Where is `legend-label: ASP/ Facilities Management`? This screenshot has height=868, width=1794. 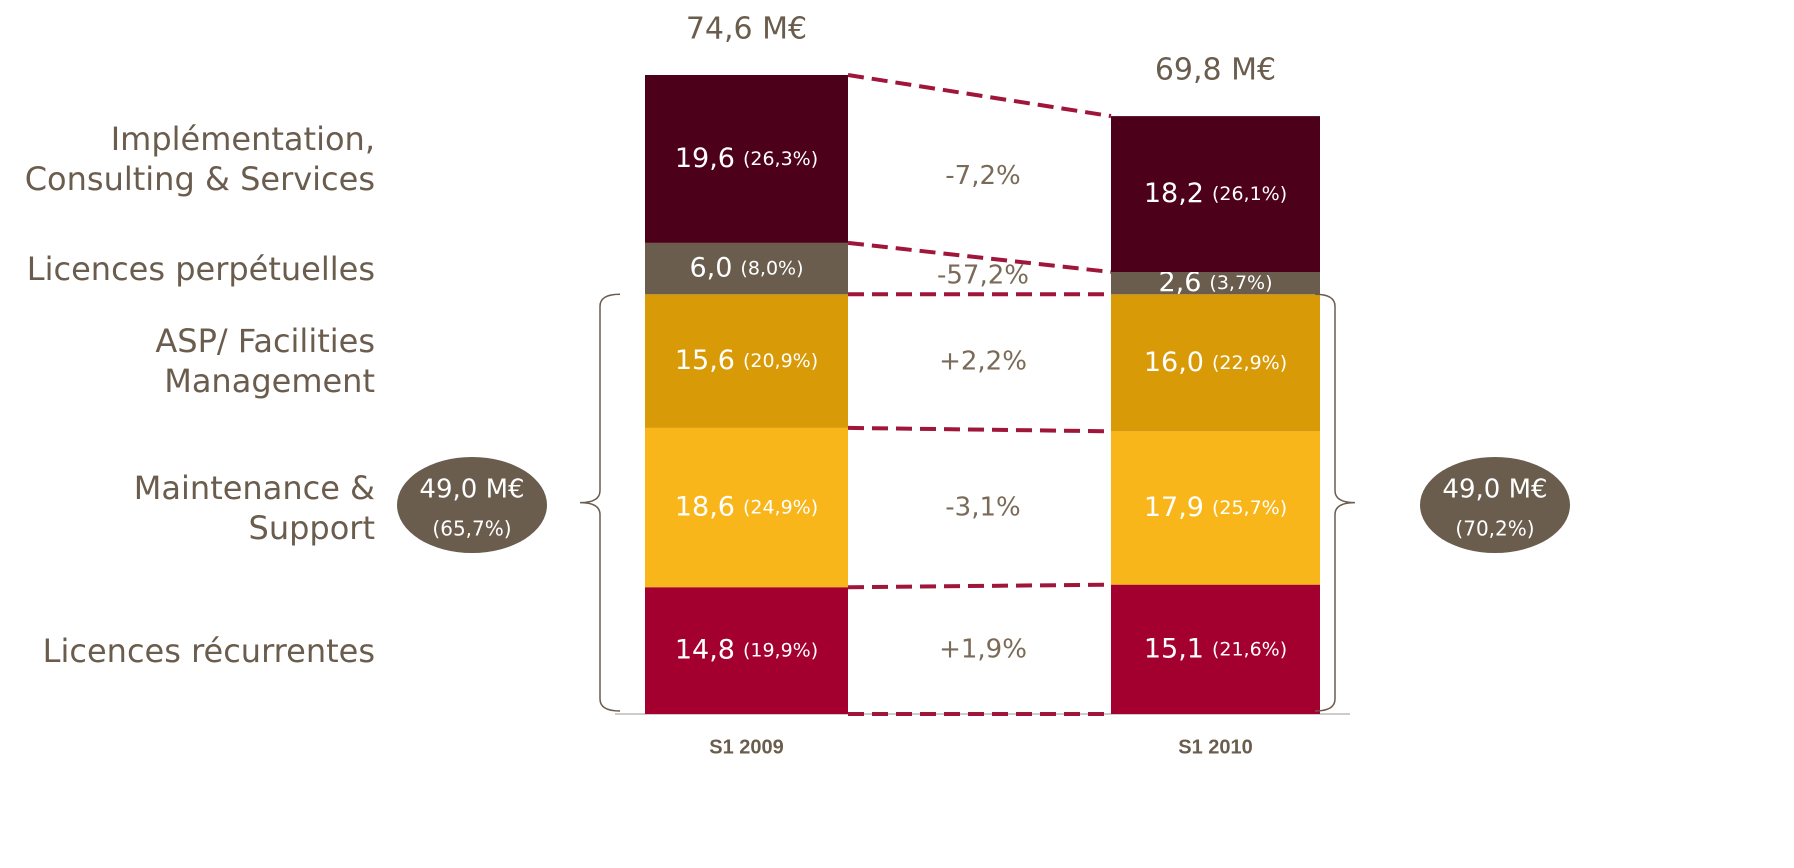
legend-label: ASP/ Facilities Management is located at coordinates (265, 361).